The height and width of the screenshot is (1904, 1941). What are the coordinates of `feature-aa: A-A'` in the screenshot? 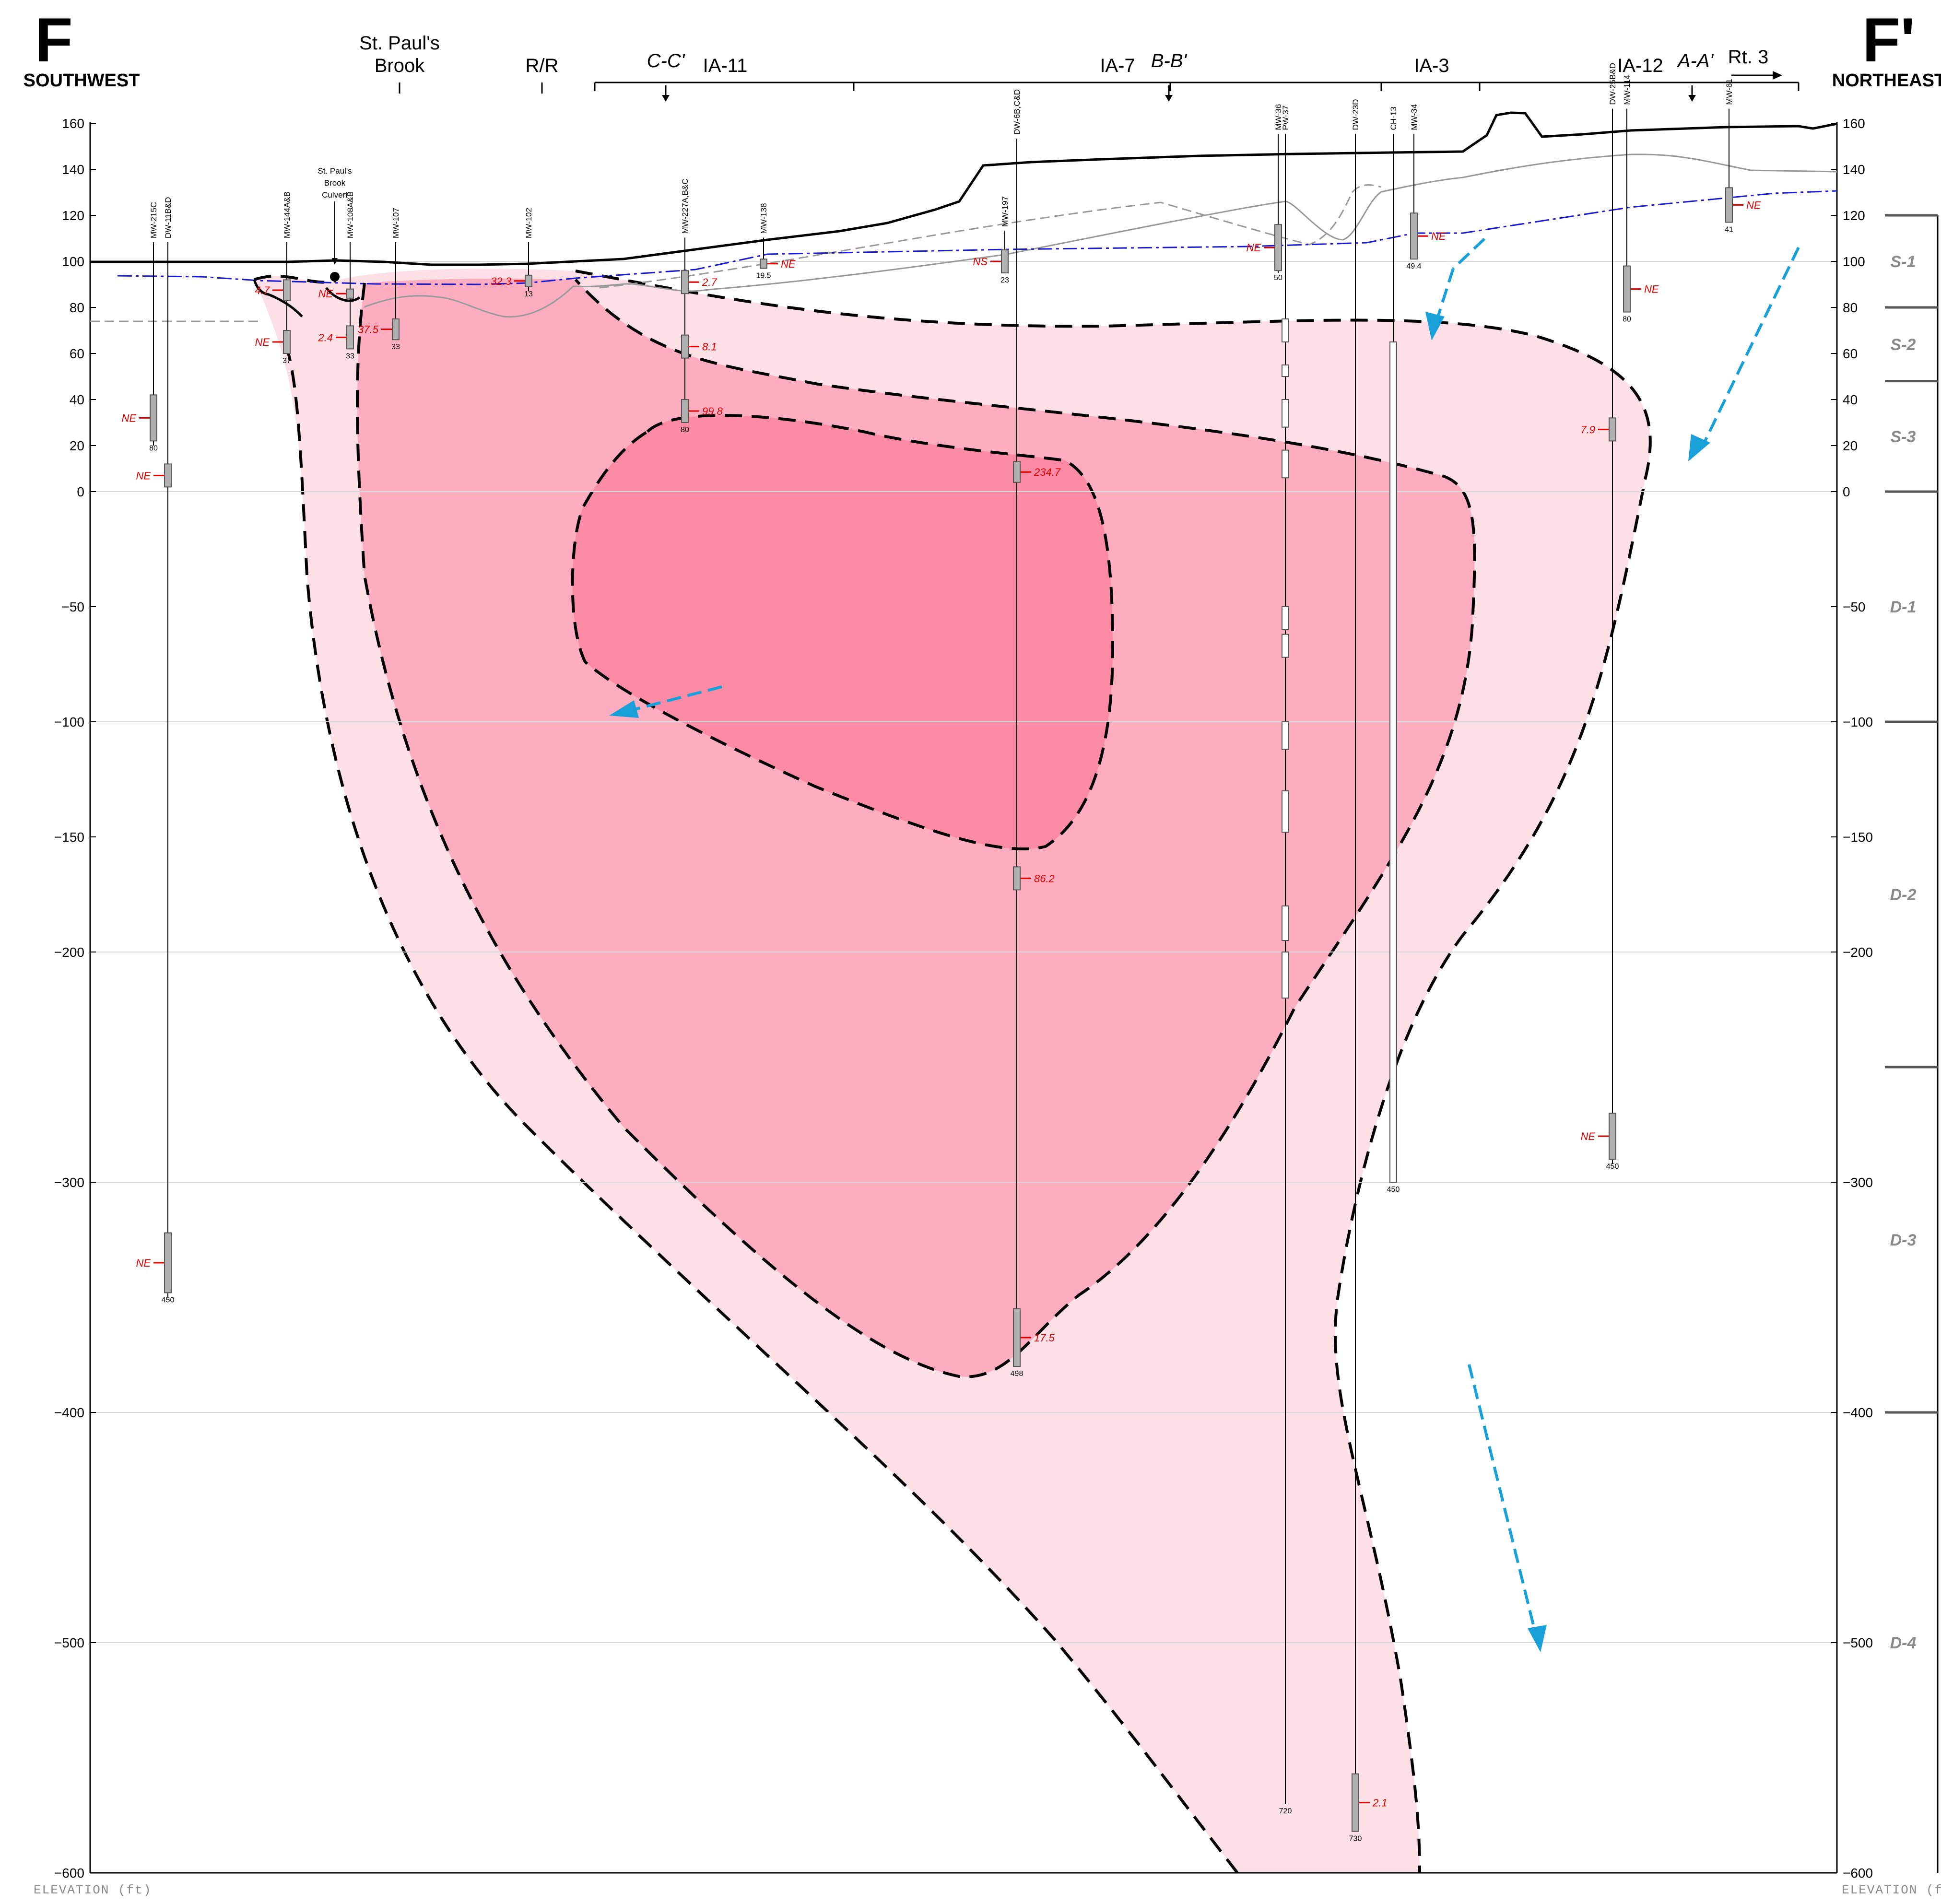 It's located at (1695, 61).